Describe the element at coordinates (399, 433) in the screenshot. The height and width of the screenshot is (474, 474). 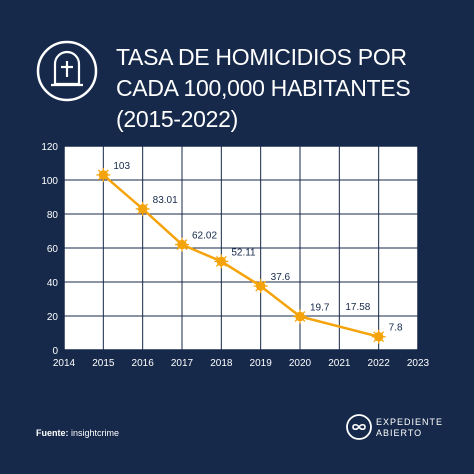
I see `brand-line-2: ABIERTO` at that location.